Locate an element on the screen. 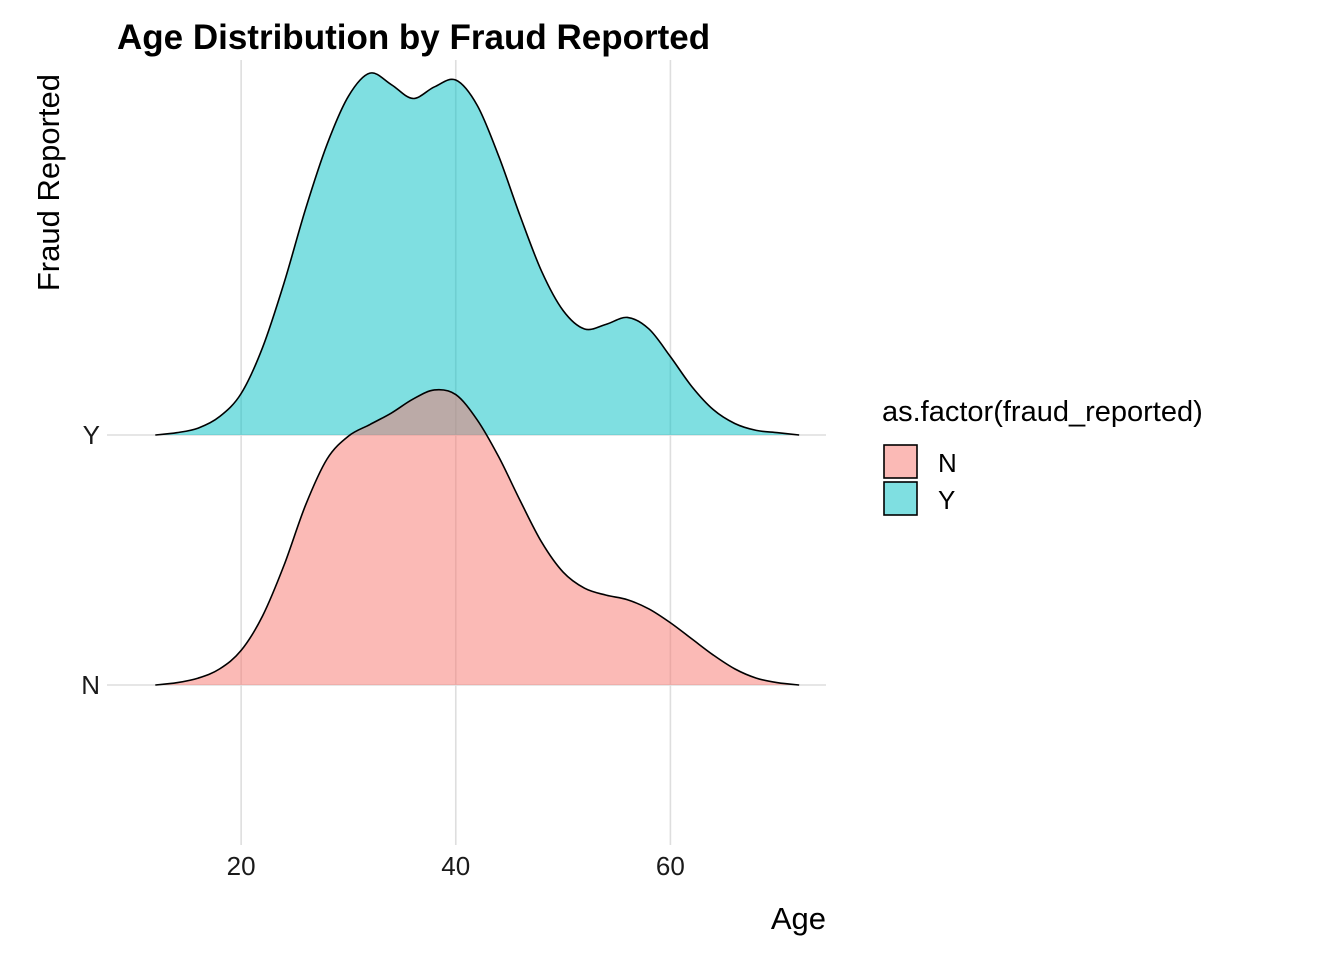 The image size is (1344, 960). legend-key-y is located at coordinates (900, 498).